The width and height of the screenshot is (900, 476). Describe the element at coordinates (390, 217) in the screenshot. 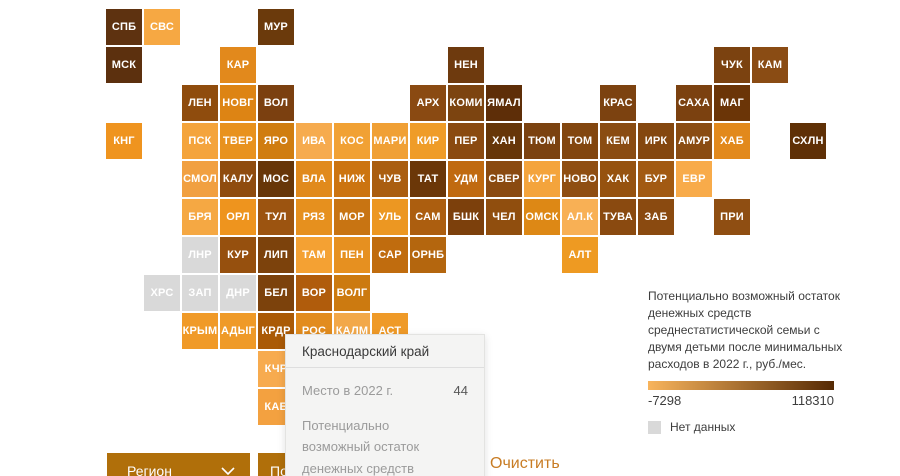

I see `region-tile: УЛЬ` at that location.